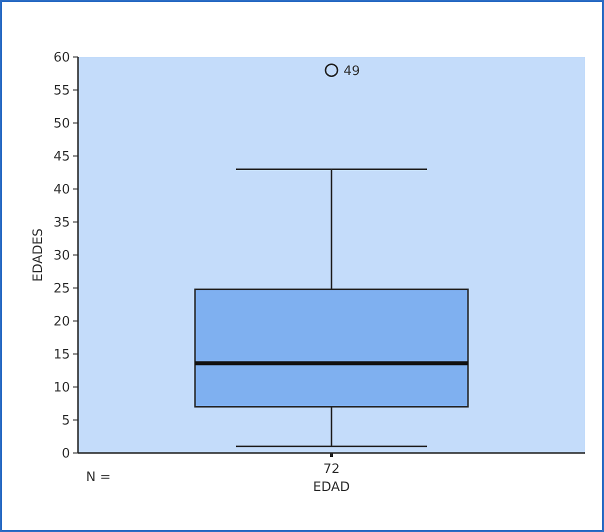  I want to click on y-tick-label: 5, so click(66, 421).